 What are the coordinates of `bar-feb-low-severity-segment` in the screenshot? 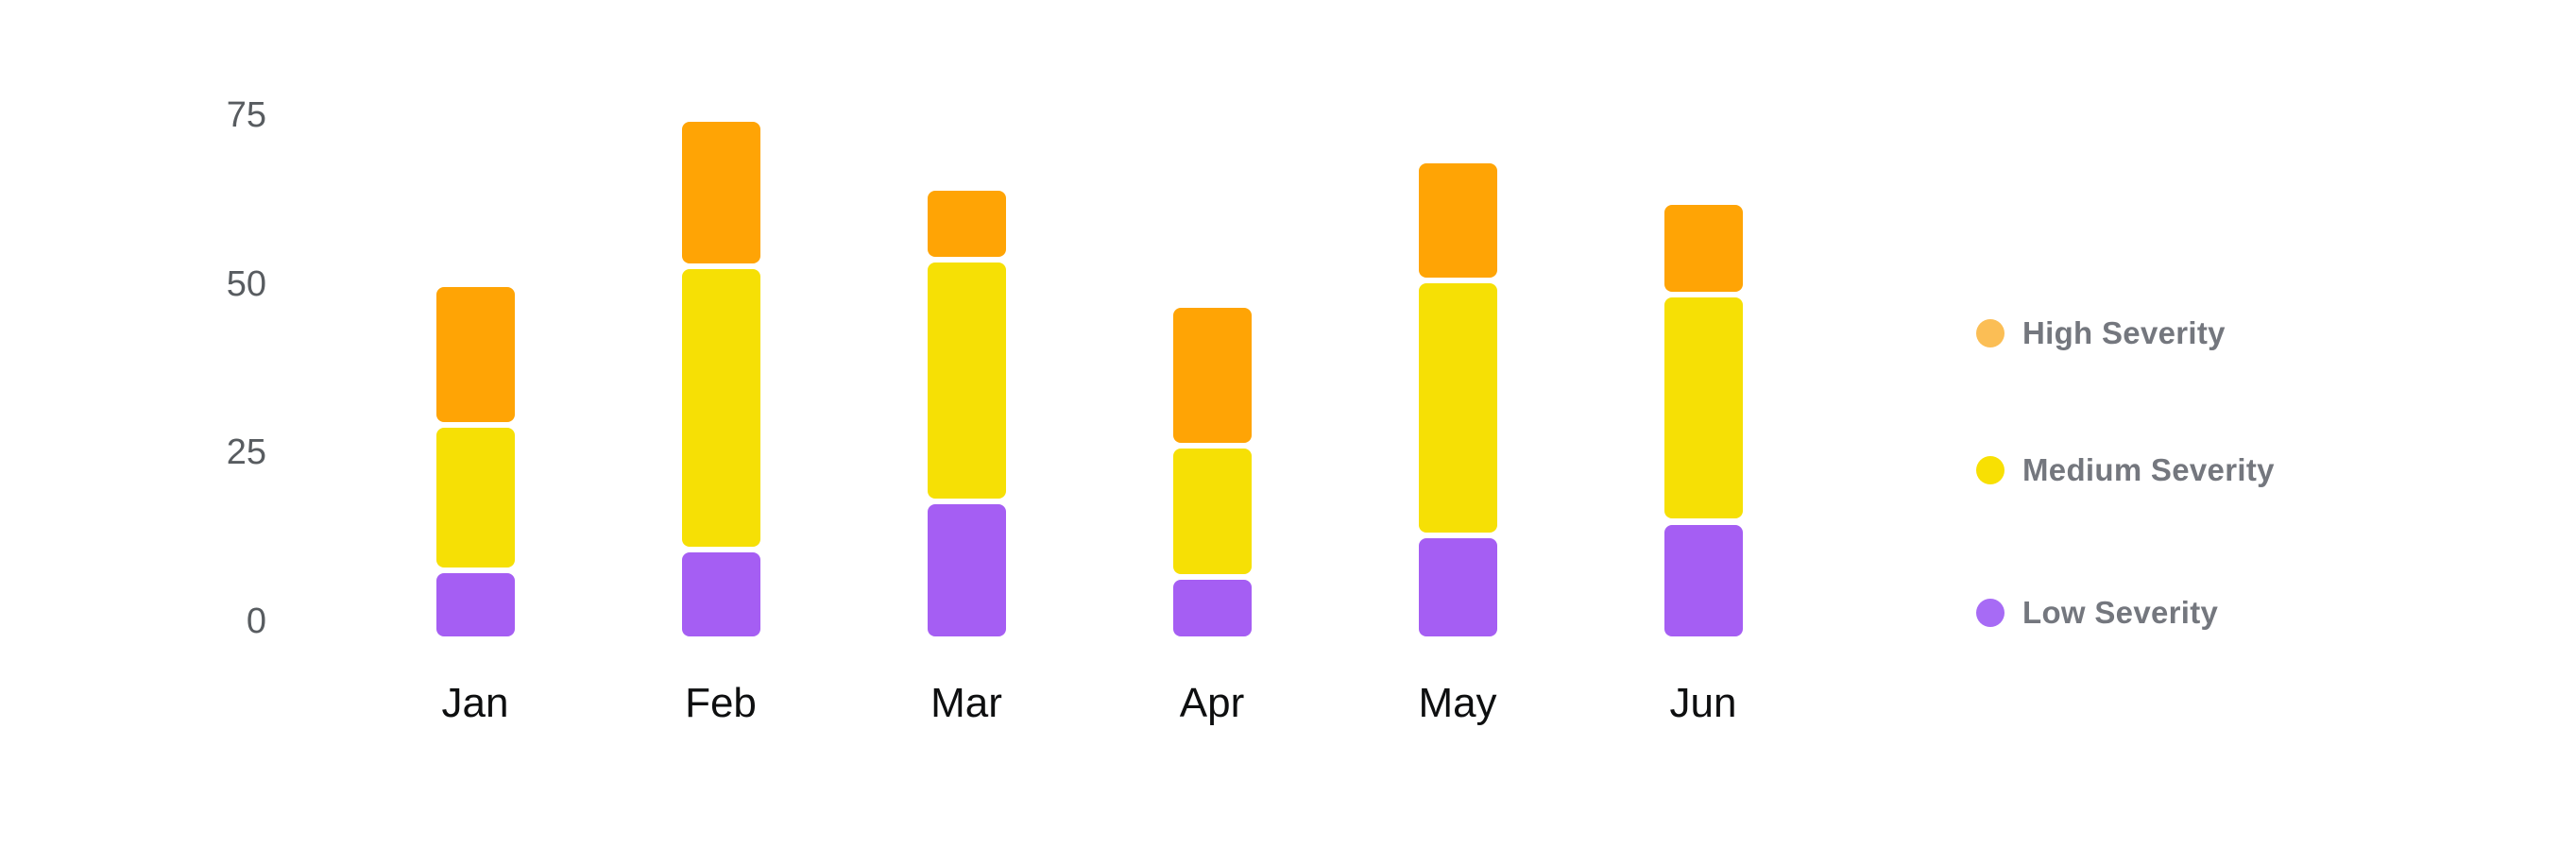 It's located at (720, 593).